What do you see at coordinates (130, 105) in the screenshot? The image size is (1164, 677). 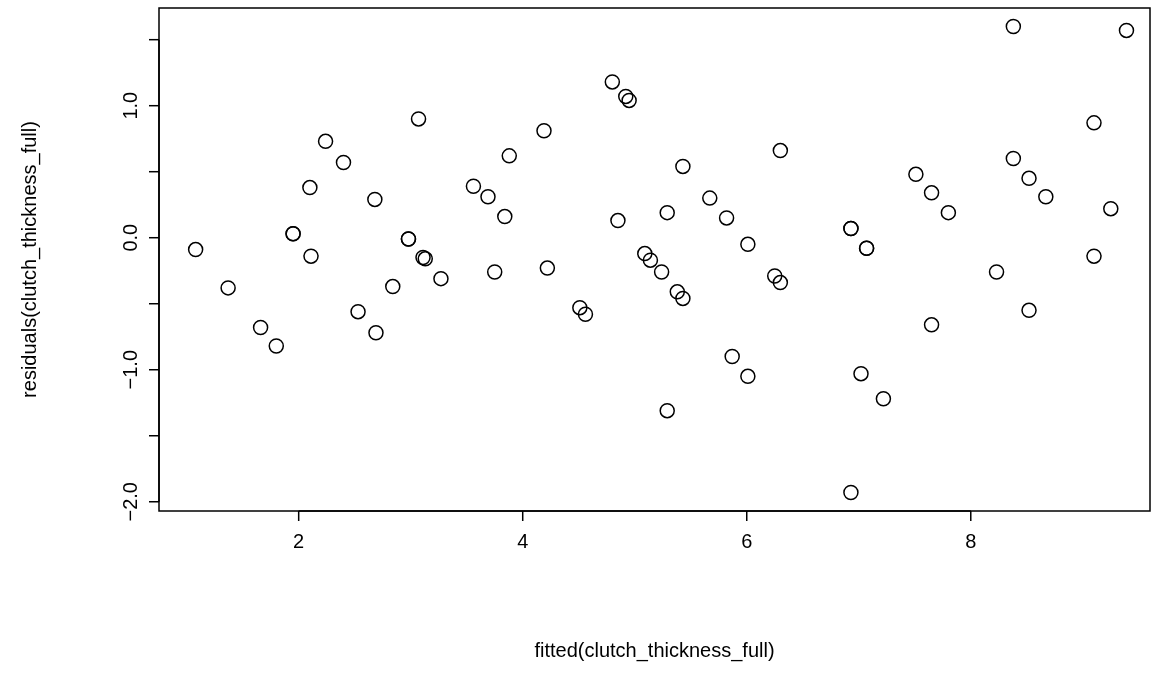 I see `y-tick-label: 1.0` at bounding box center [130, 105].